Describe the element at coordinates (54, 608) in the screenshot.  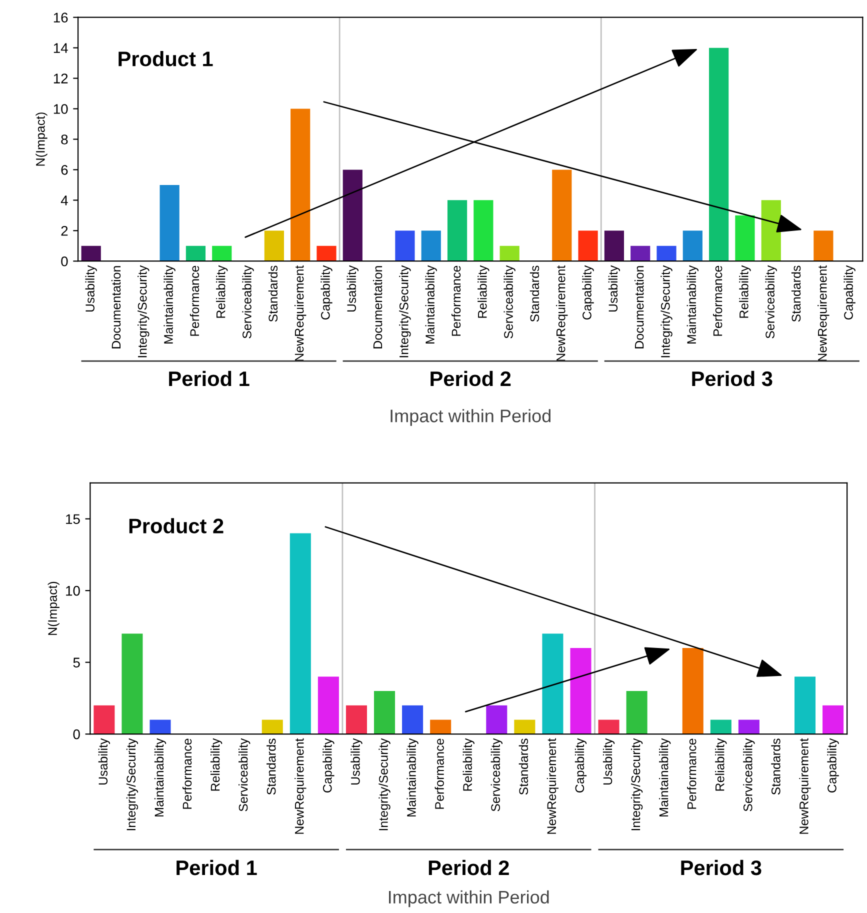
I see `y-axis-title: N(Impact)` at that location.